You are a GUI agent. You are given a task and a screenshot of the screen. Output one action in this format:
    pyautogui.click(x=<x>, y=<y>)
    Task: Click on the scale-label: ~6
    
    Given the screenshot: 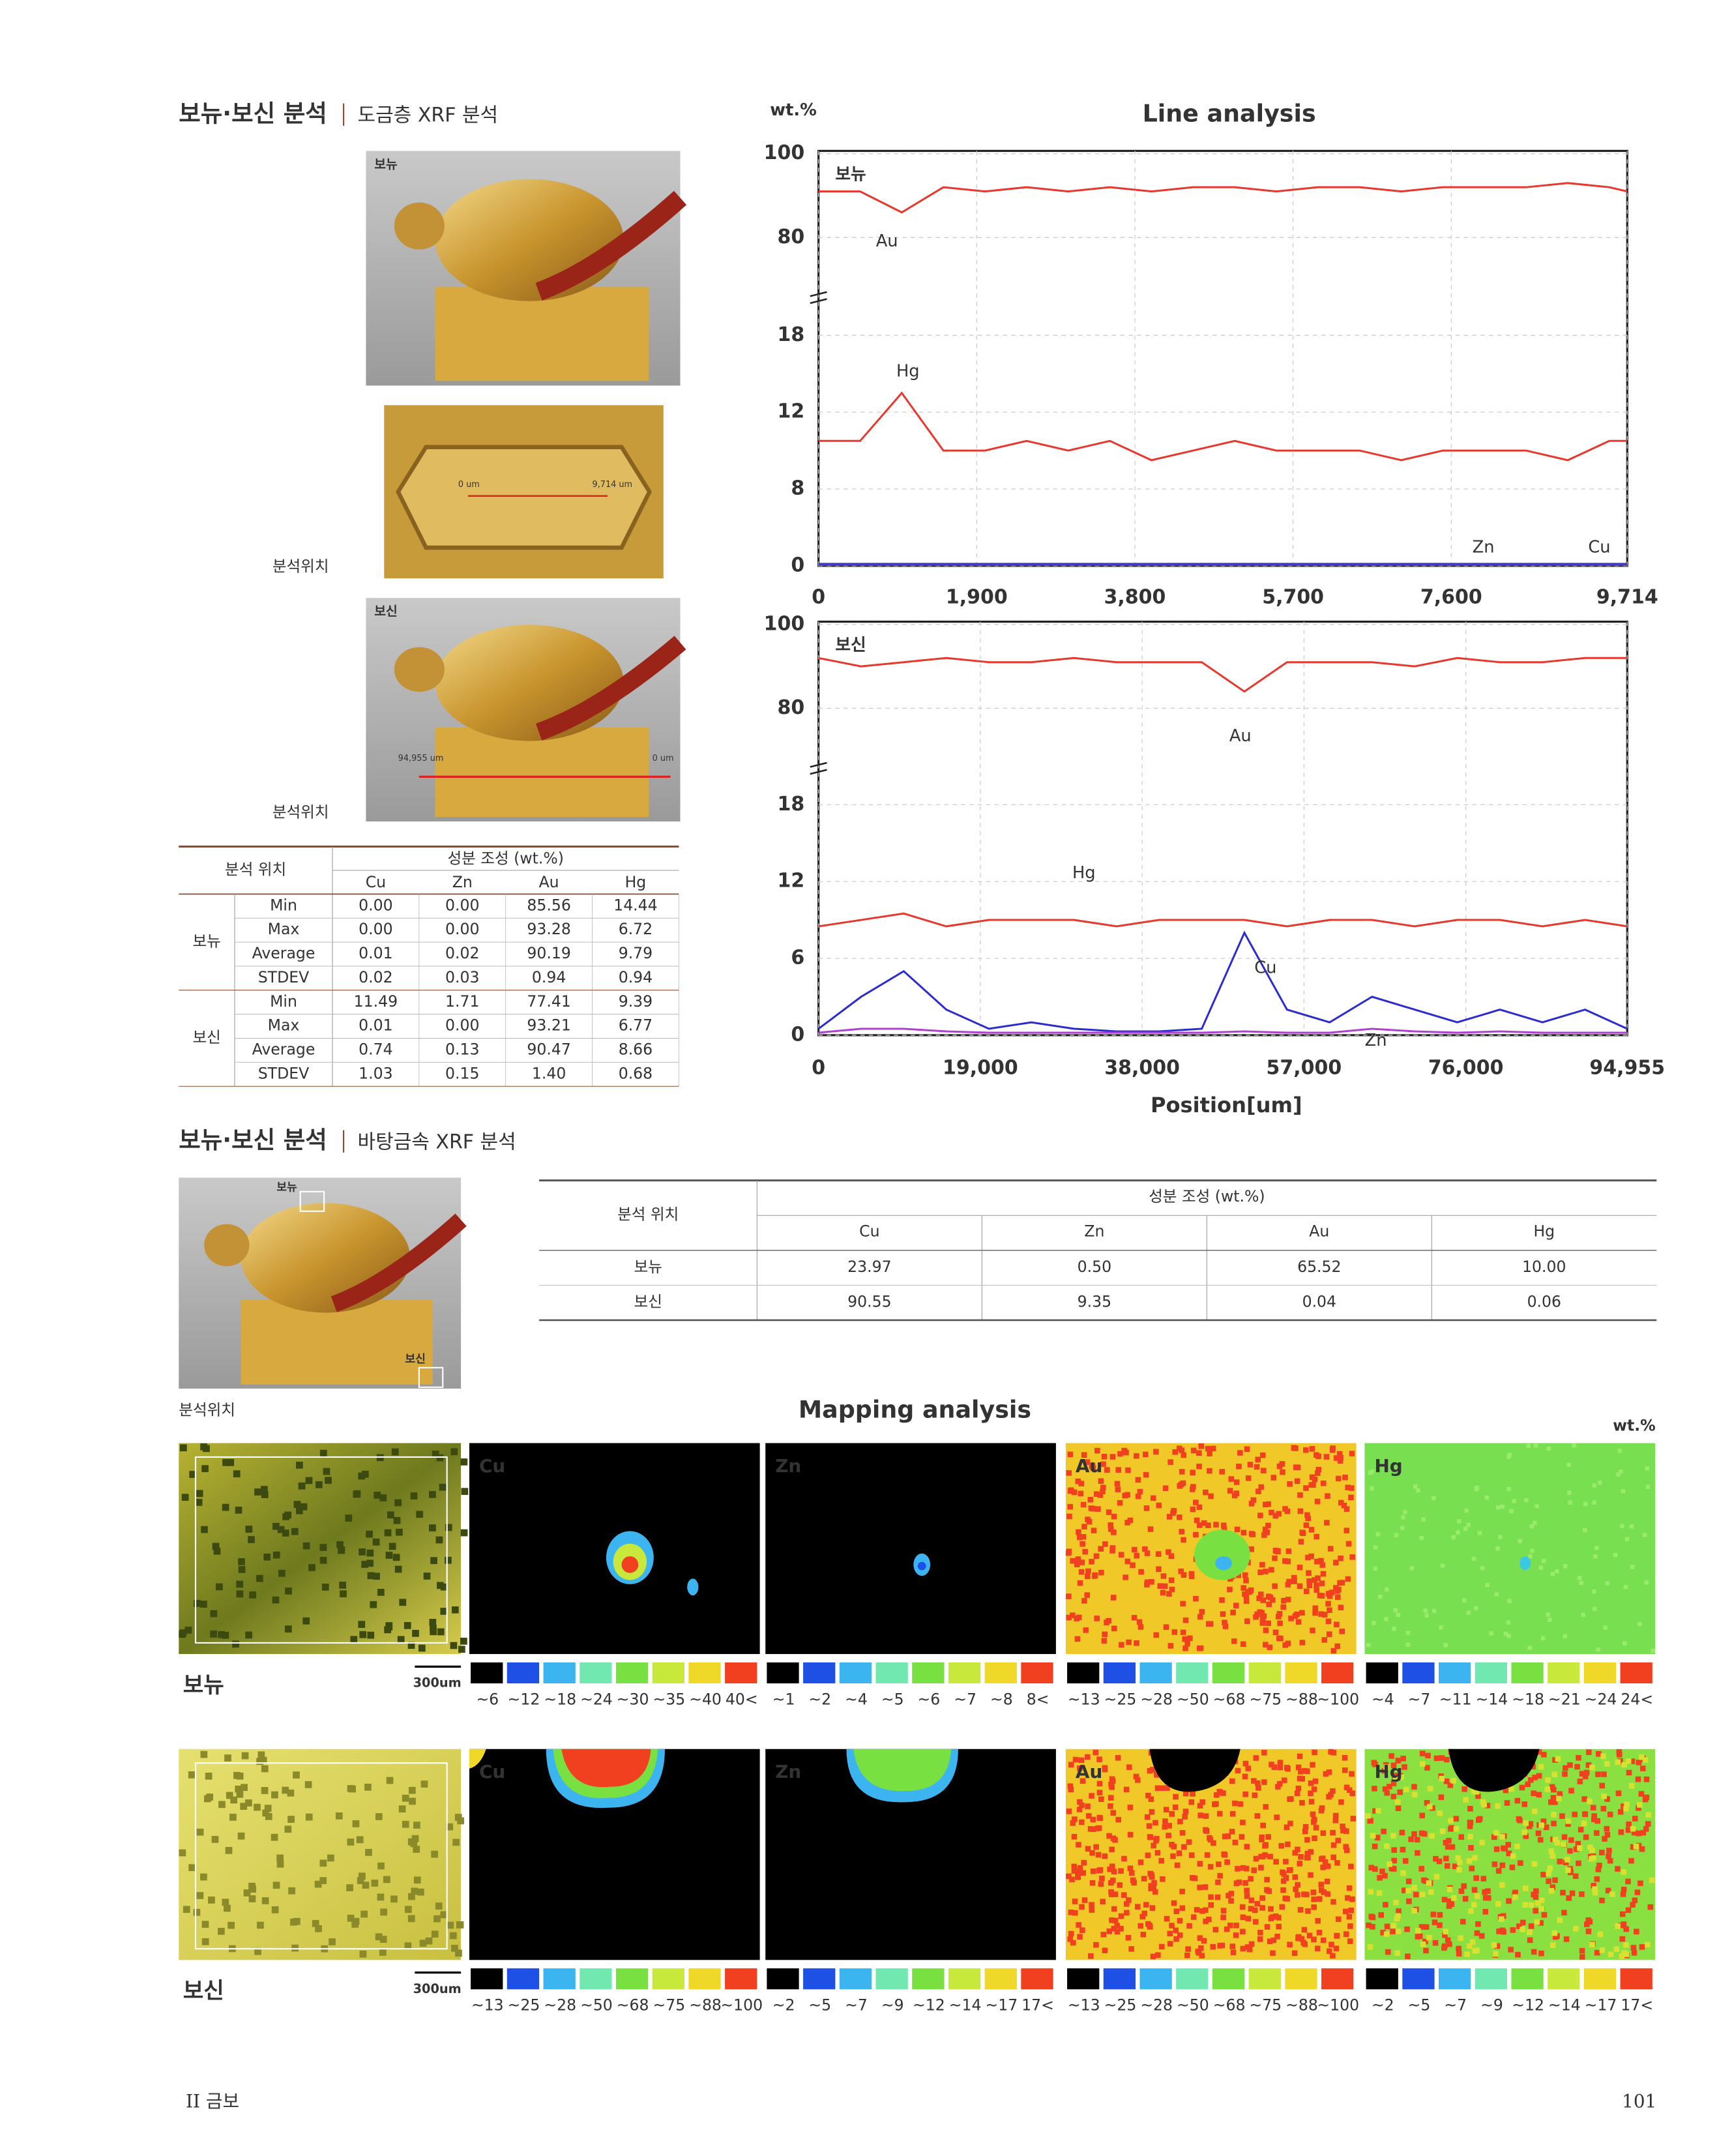 What is the action you would take?
    pyautogui.click(x=488, y=1699)
    